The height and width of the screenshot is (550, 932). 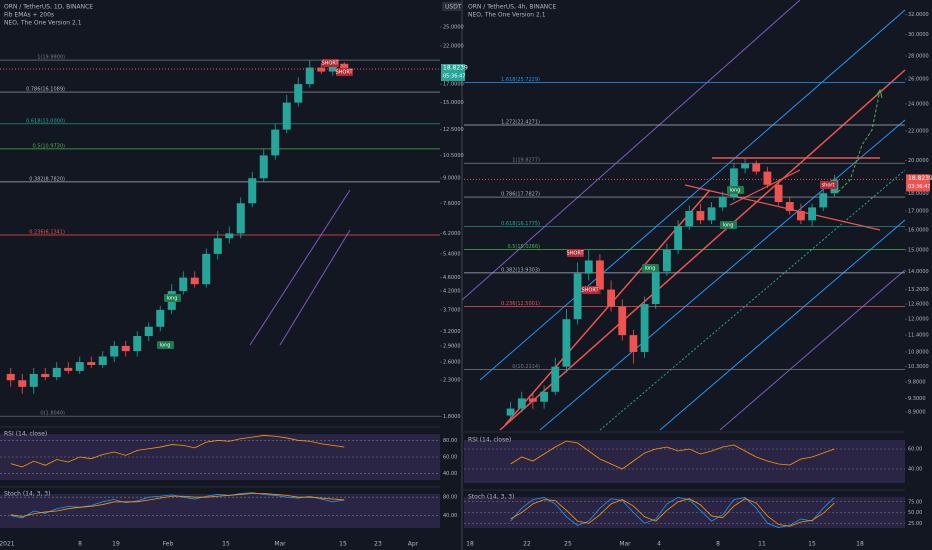 I want to click on pane-tick-label: 40.00, so click(x=915, y=470).